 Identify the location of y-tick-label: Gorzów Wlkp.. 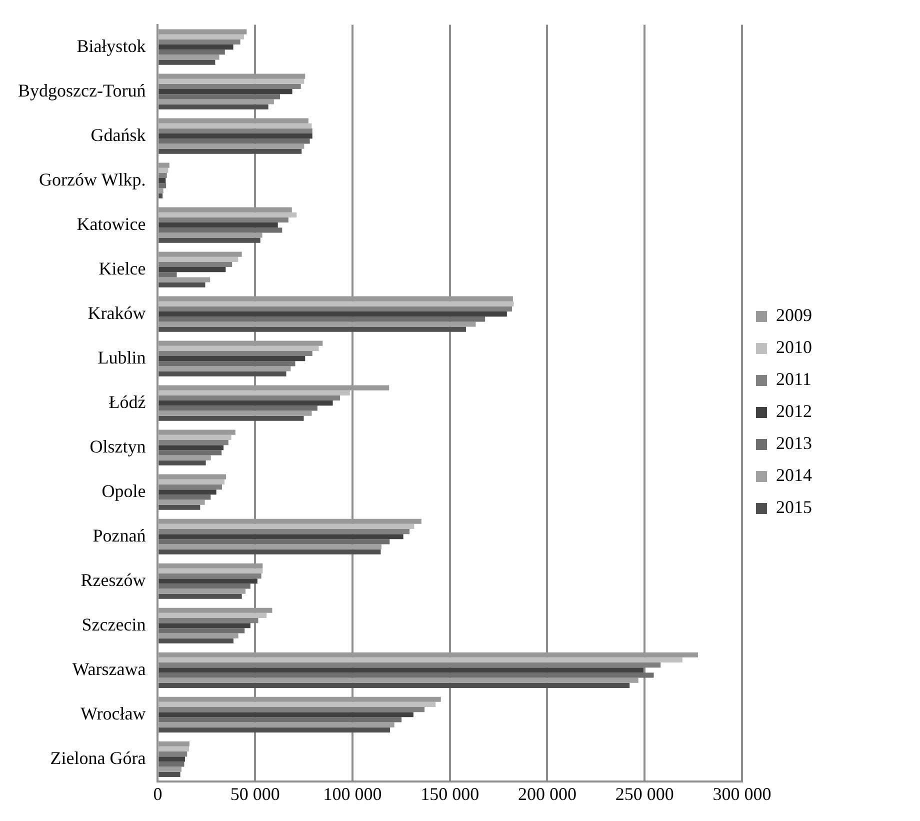
(92, 179).